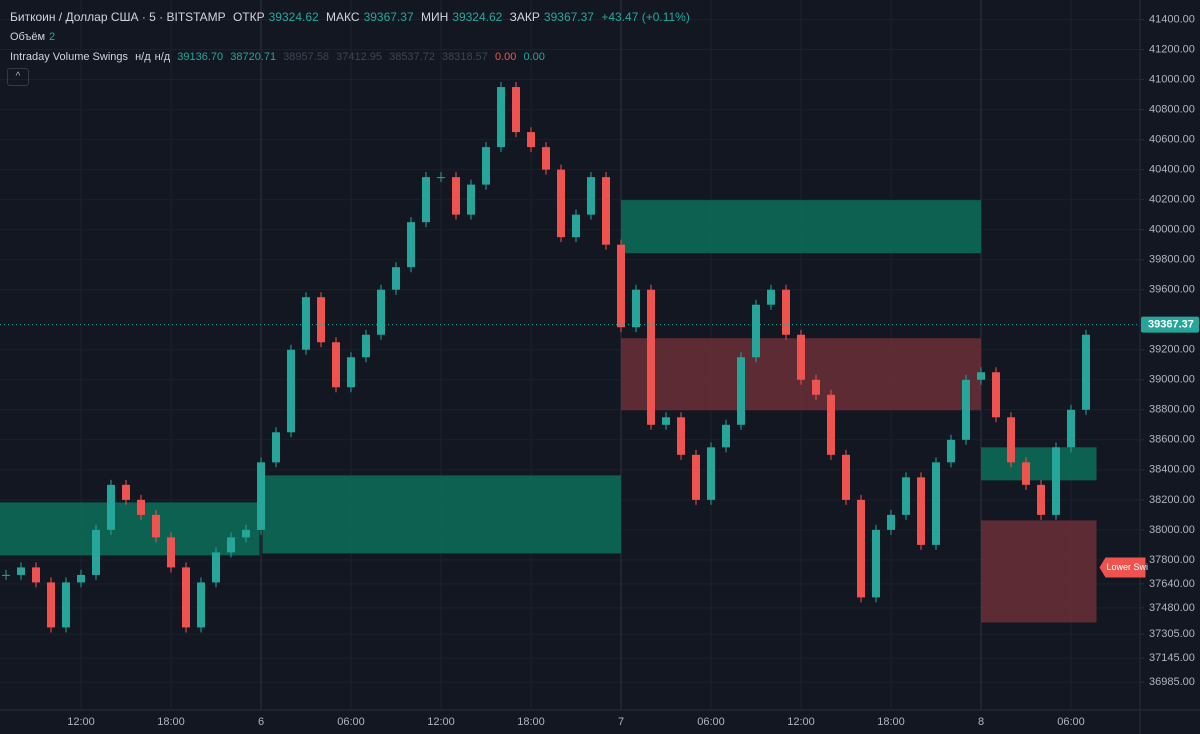 This screenshot has height=734, width=1200. What do you see at coordinates (1172, 500) in the screenshot?
I see `y-tick-label: 38200.00` at bounding box center [1172, 500].